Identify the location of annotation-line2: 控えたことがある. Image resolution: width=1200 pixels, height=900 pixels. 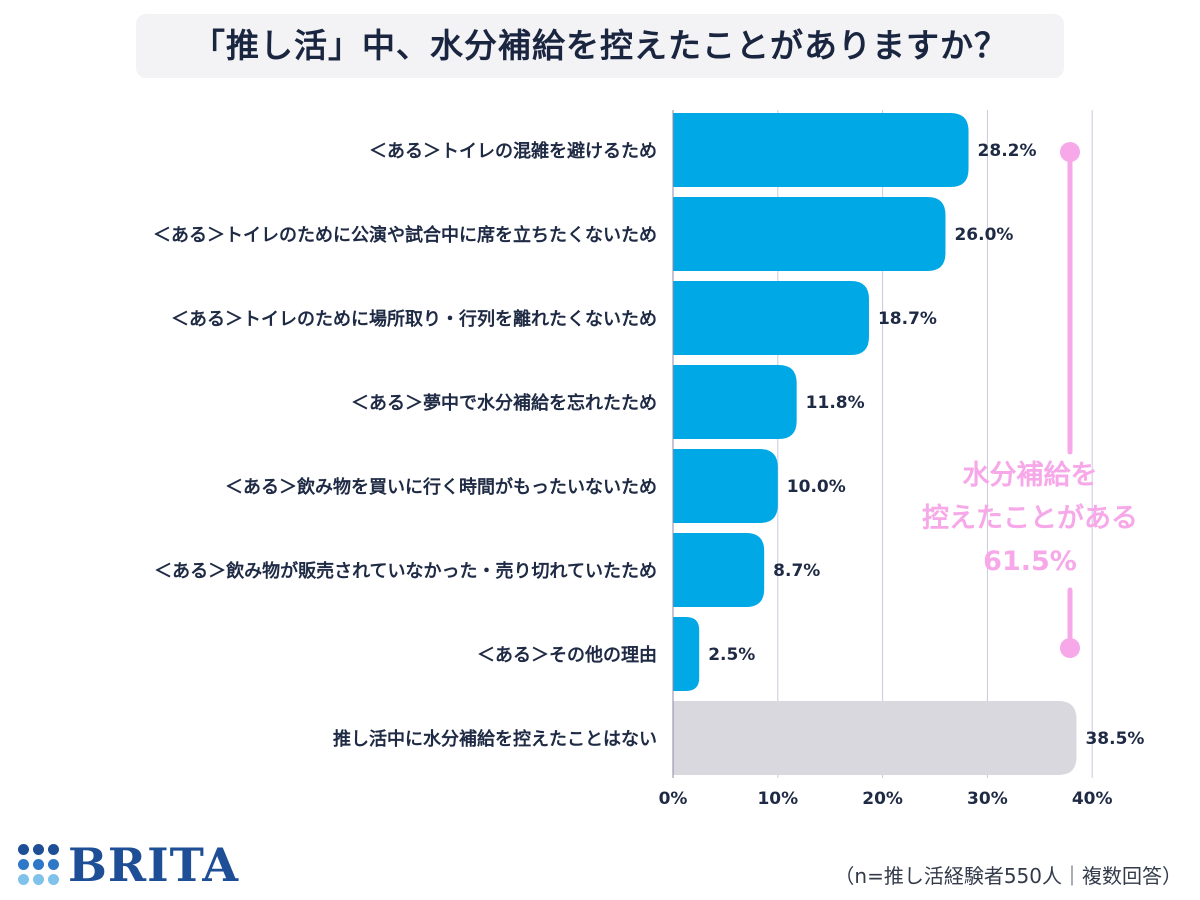
(1030, 518).